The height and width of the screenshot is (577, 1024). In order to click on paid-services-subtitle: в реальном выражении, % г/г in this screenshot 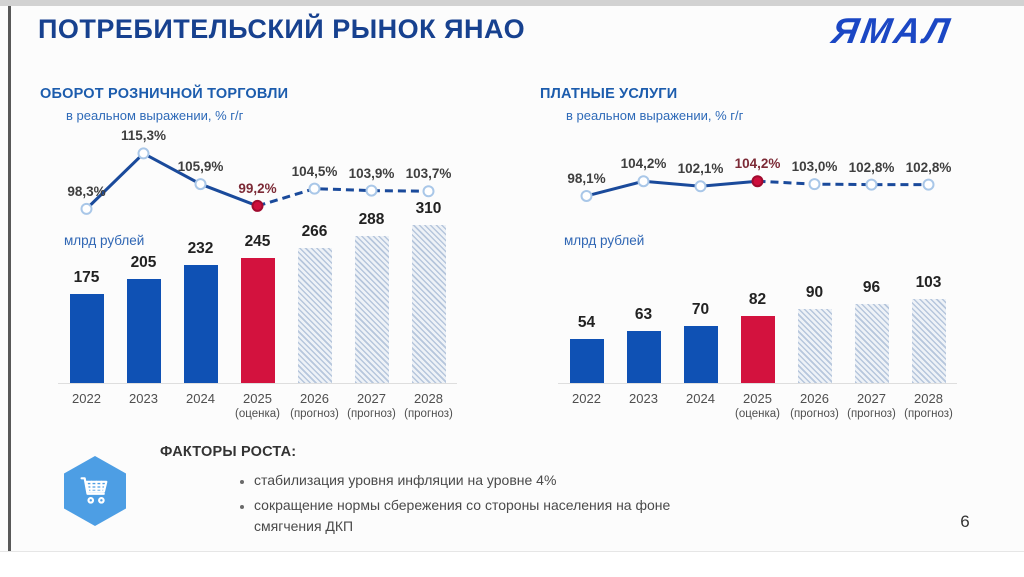, I will do `click(655, 115)`.